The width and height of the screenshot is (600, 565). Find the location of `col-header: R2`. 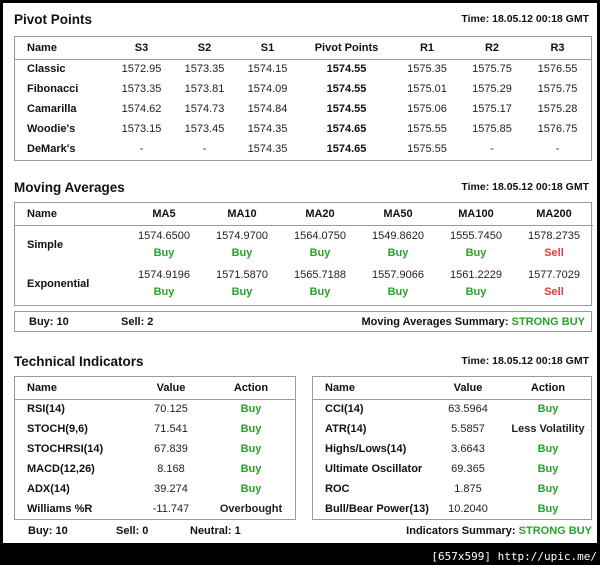

col-header: R2 is located at coordinates (492, 47).